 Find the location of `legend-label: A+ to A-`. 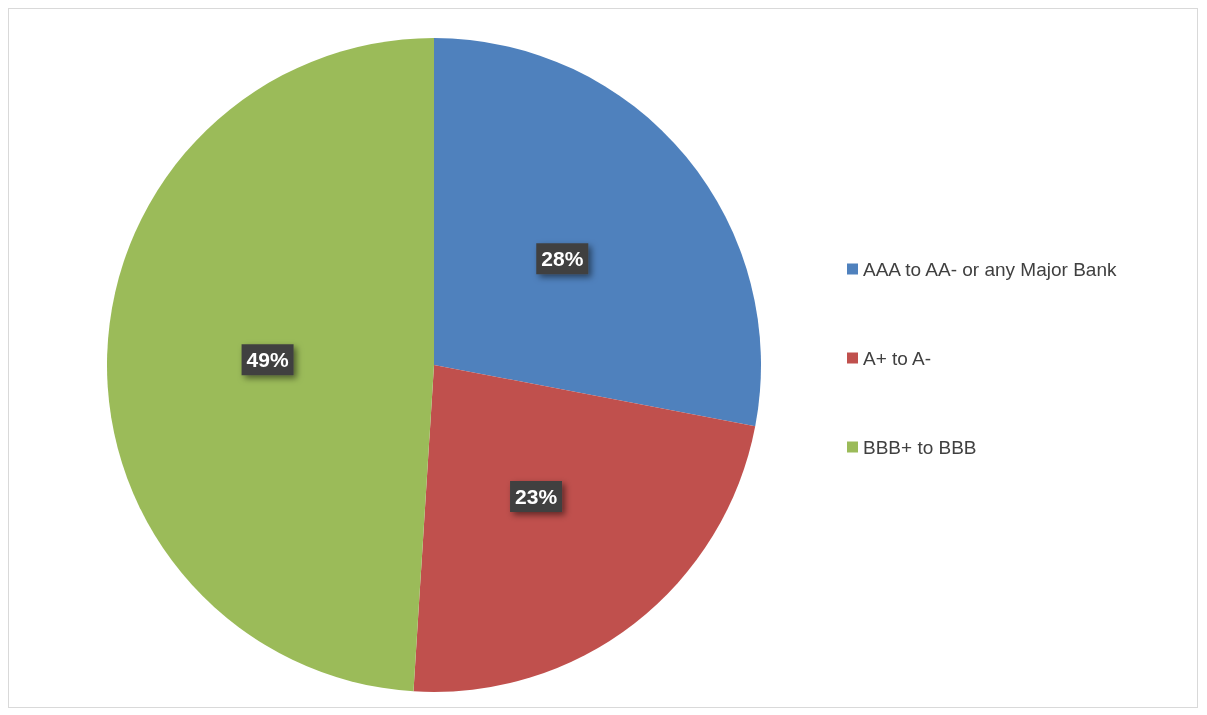

legend-label: A+ to A- is located at coordinates (897, 358).